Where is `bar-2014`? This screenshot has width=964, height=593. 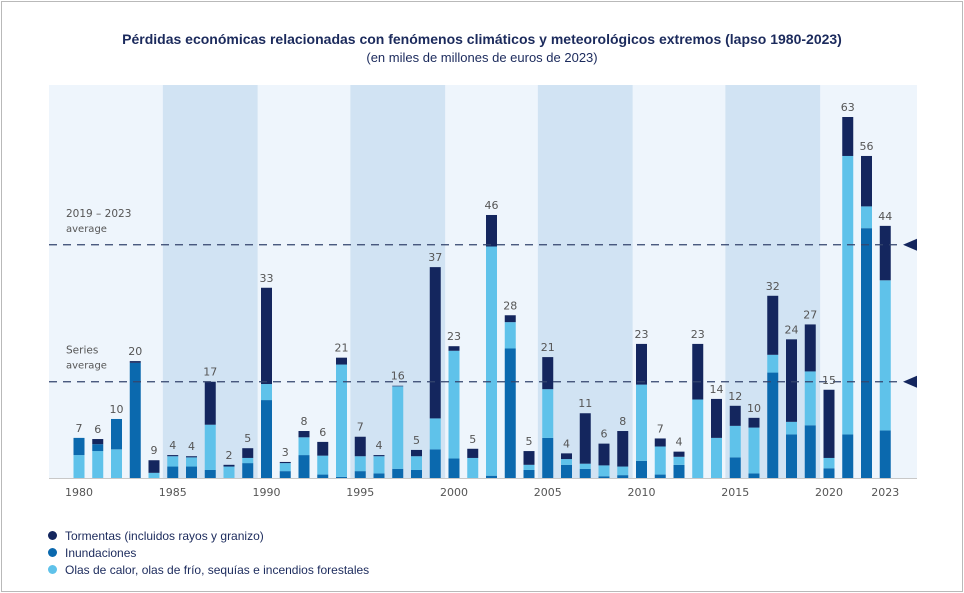
bar-2014 is located at coordinates (716, 438).